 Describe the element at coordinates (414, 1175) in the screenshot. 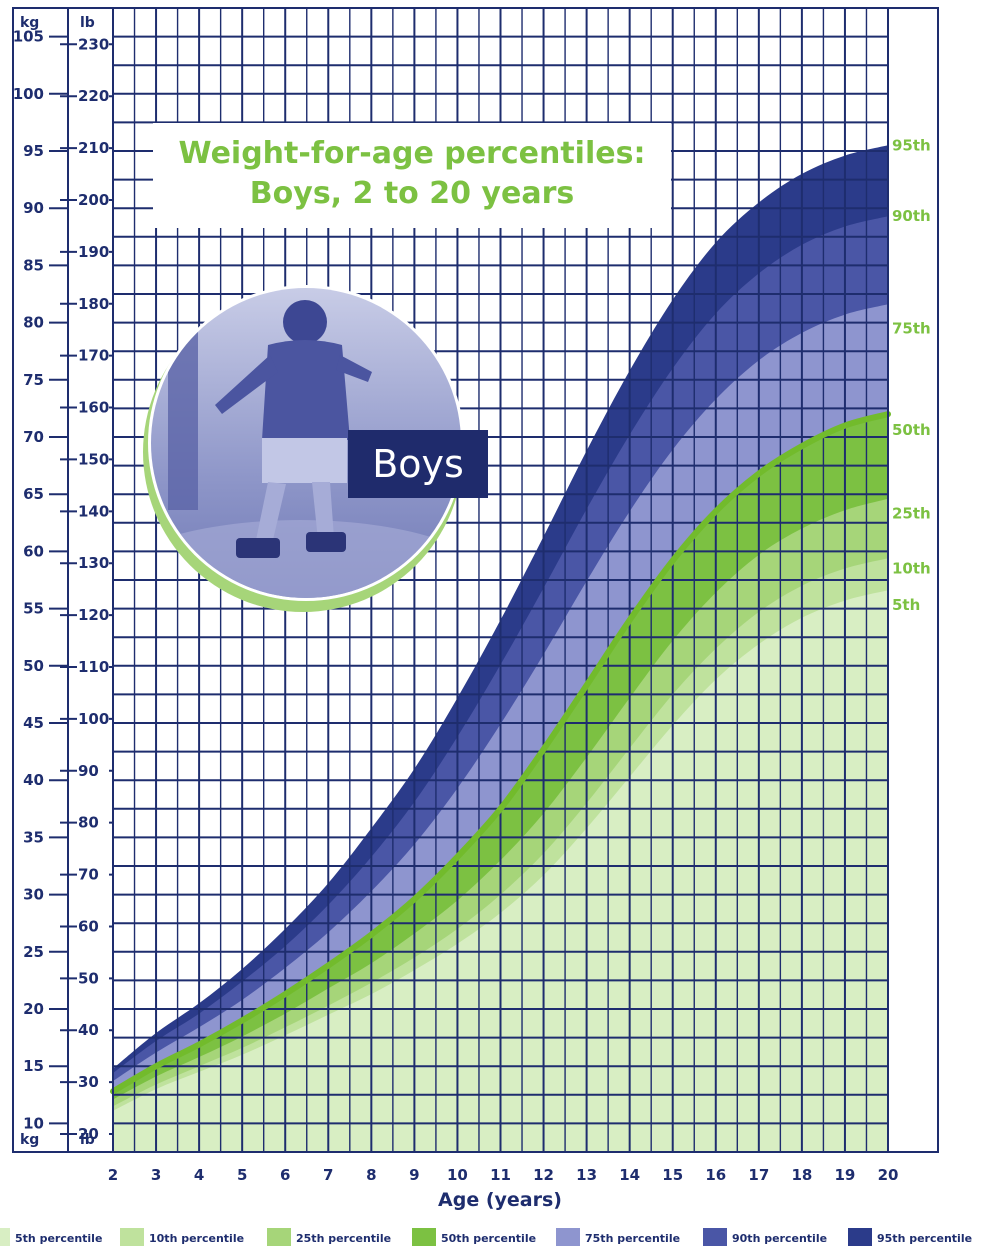

I see `age-tick-label: 9` at that location.